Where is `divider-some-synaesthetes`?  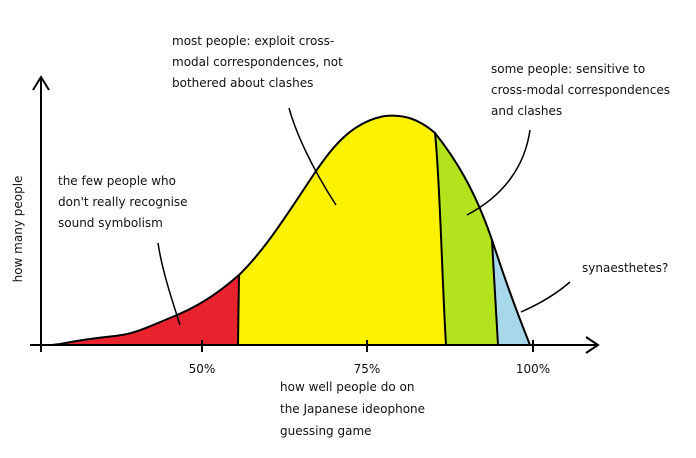 divider-some-synaesthetes is located at coordinates (495, 292).